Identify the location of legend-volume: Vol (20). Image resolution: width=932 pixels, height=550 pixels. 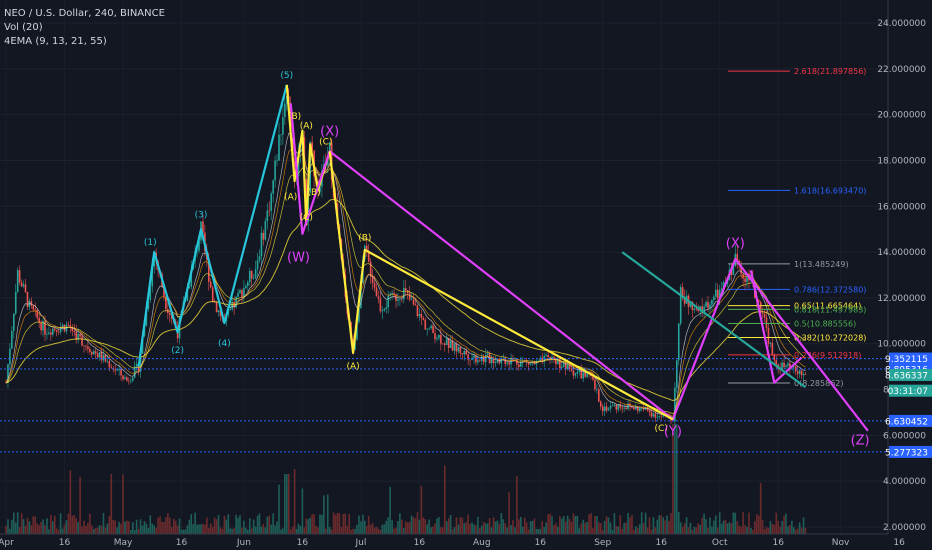
(23, 27).